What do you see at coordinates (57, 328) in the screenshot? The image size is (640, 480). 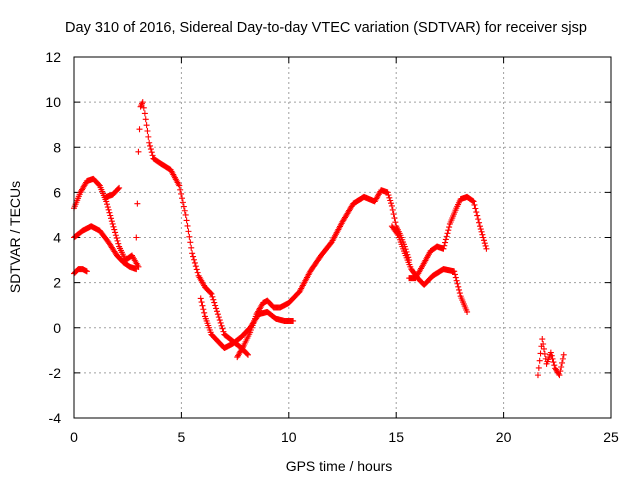 I see `y-tick-label: 0` at bounding box center [57, 328].